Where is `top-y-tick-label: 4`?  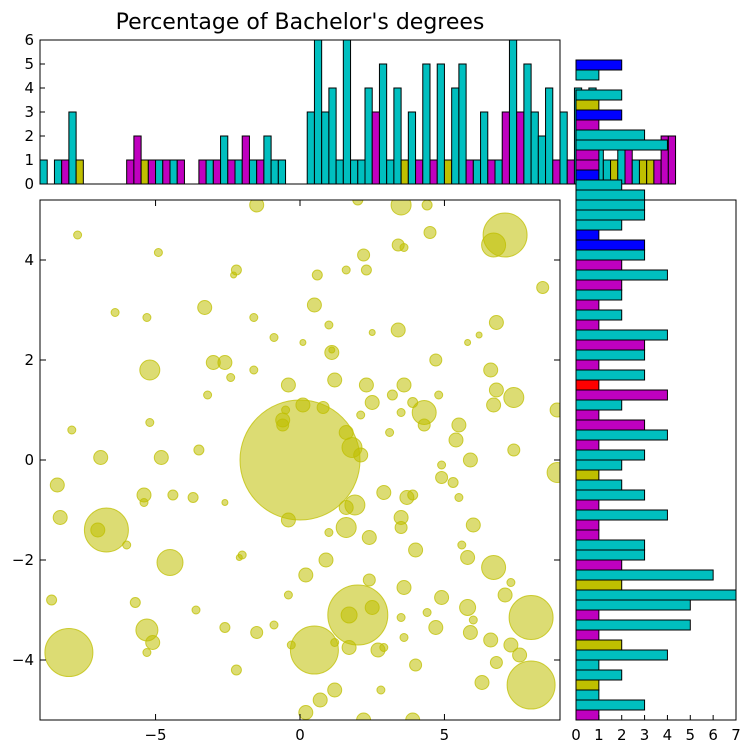
top-y-tick-label: 4 is located at coordinates (29, 88).